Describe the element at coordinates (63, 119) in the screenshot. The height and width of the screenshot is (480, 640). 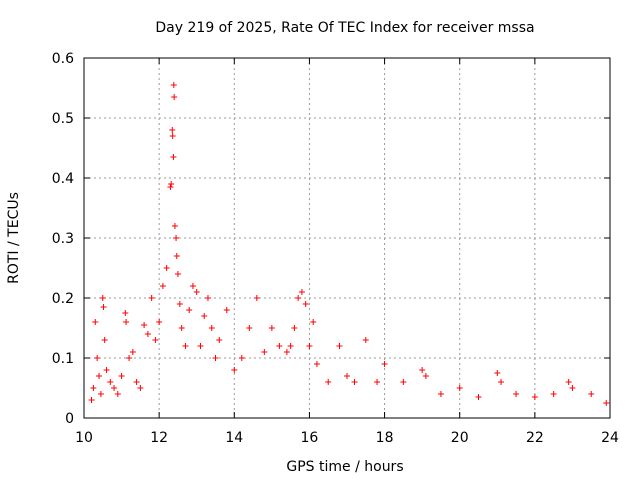
I see `y-tick-label: 0.5` at that location.